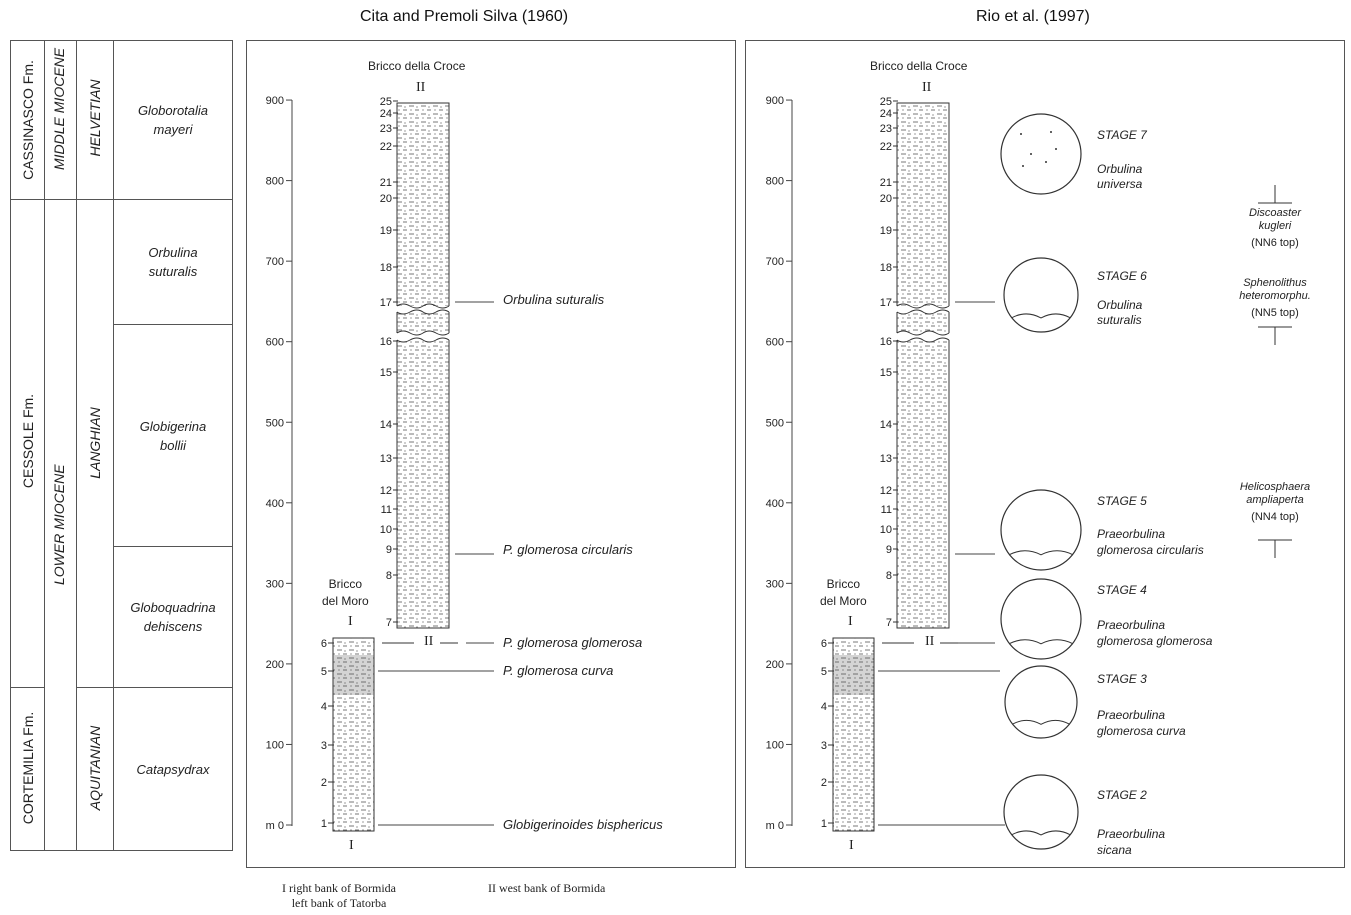  Describe the element at coordinates (1033, 16) in the screenshot. I see `right-panel-title: Rio et al. (1997)` at that location.